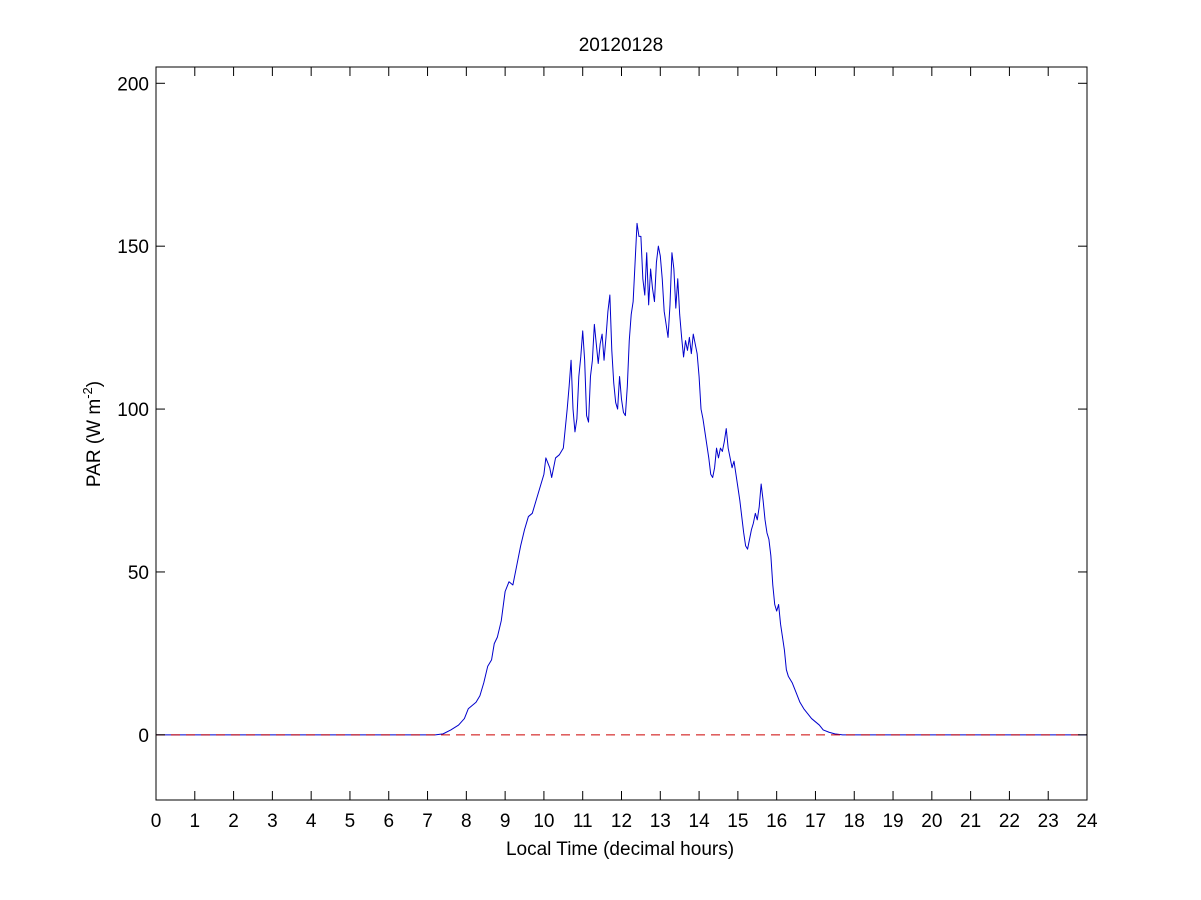 This screenshot has height=900, width=1201. Describe the element at coordinates (195, 821) in the screenshot. I see `x-tick-label: 1` at that location.